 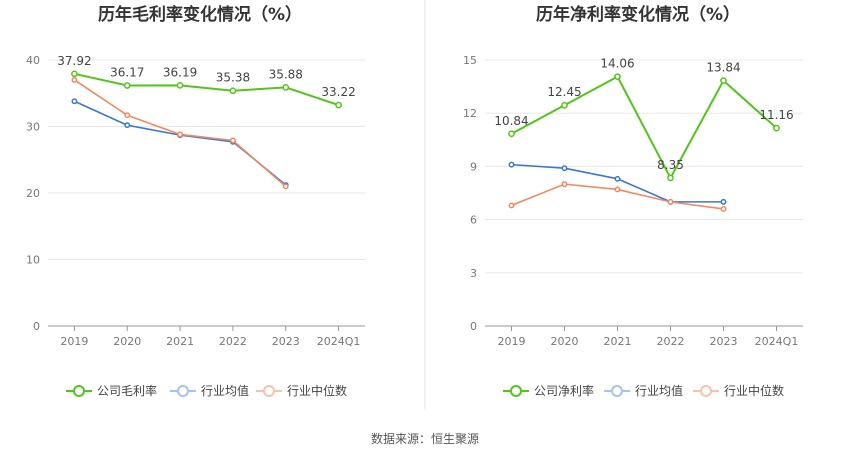 What do you see at coordinates (564, 390) in the screenshot?
I see `legend-label: 公司净利率` at bounding box center [564, 390].